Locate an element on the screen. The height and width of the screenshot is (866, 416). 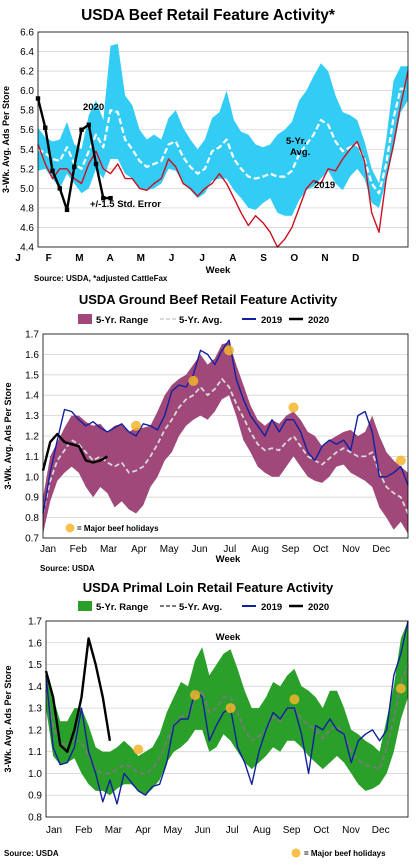
x-tick-label: Apr is located at coordinates (139, 549).